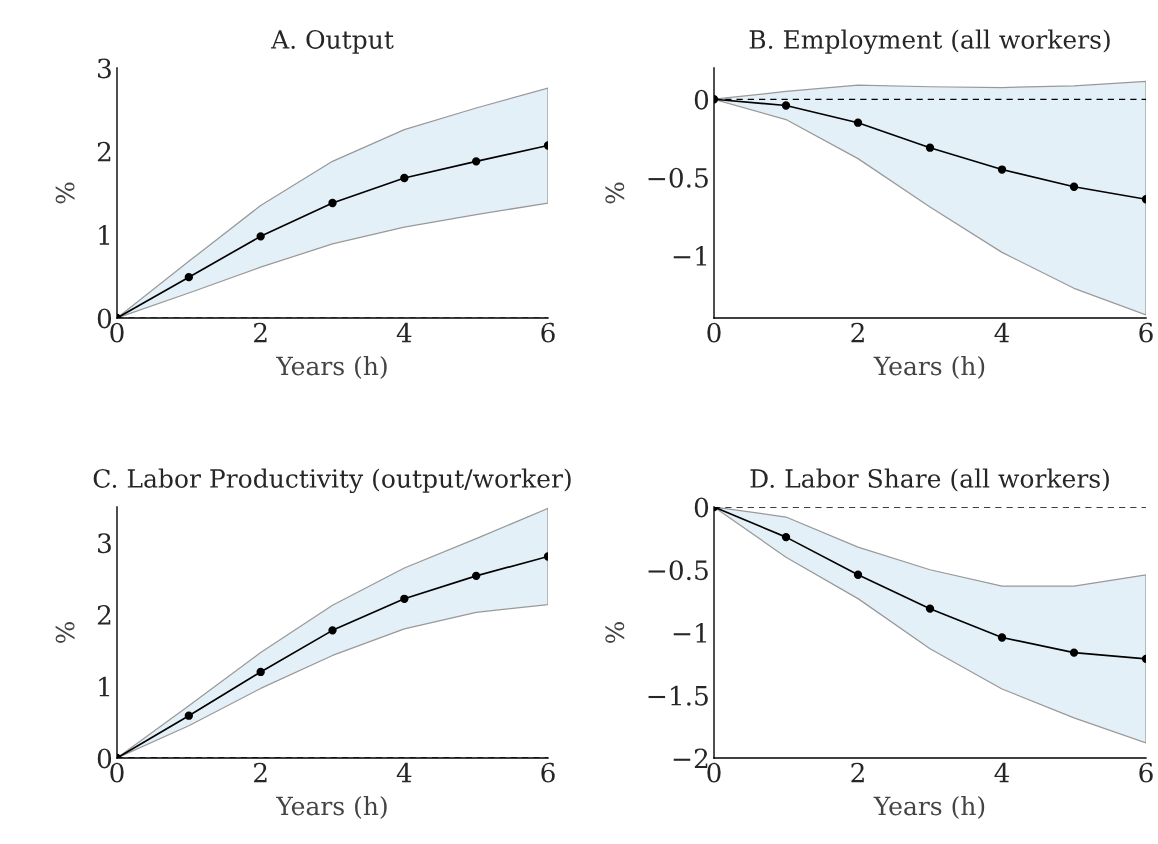 Image resolution: width=1158 pixels, height=844 pixels. Describe the element at coordinates (929, 480) in the screenshot. I see `chart-title: D. Labor Share (all workers)` at that location.